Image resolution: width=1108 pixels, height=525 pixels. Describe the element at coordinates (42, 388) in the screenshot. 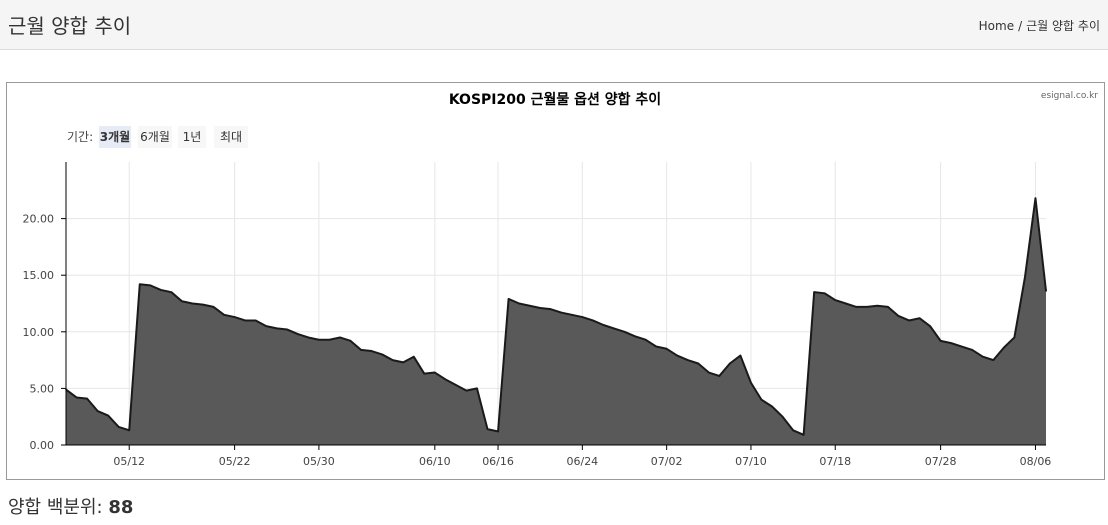

I see `y-tick-label: 5.00` at that location.